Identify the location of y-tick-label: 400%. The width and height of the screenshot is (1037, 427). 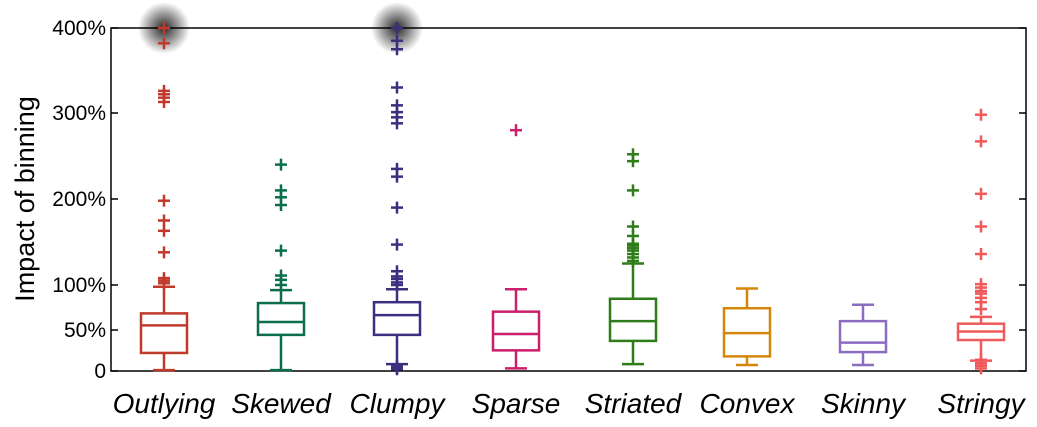
(79, 28).